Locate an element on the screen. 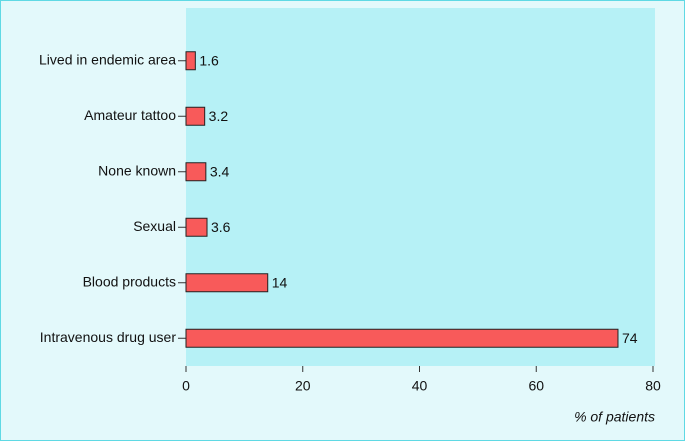 The image size is (685, 441). value-label: 3.6 is located at coordinates (221, 227).